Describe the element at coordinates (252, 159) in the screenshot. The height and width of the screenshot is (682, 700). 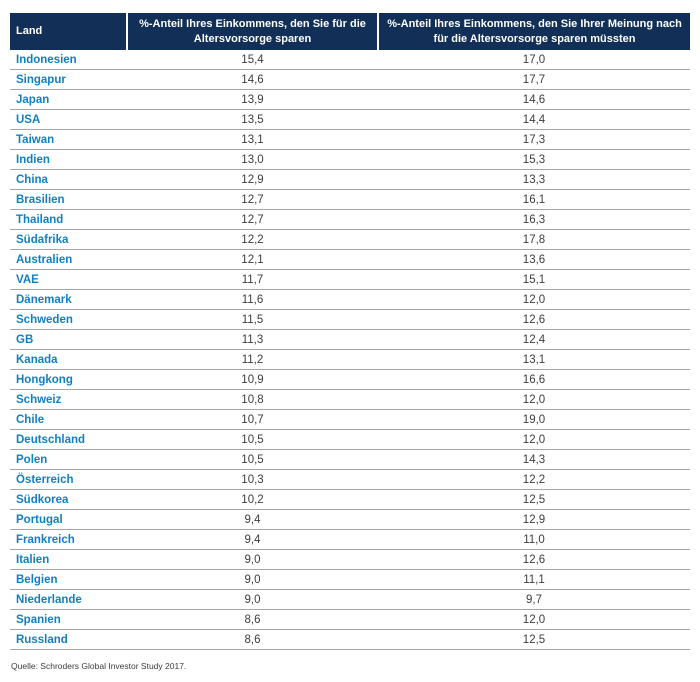
I see `actual-share-cell: 13,0` at that location.